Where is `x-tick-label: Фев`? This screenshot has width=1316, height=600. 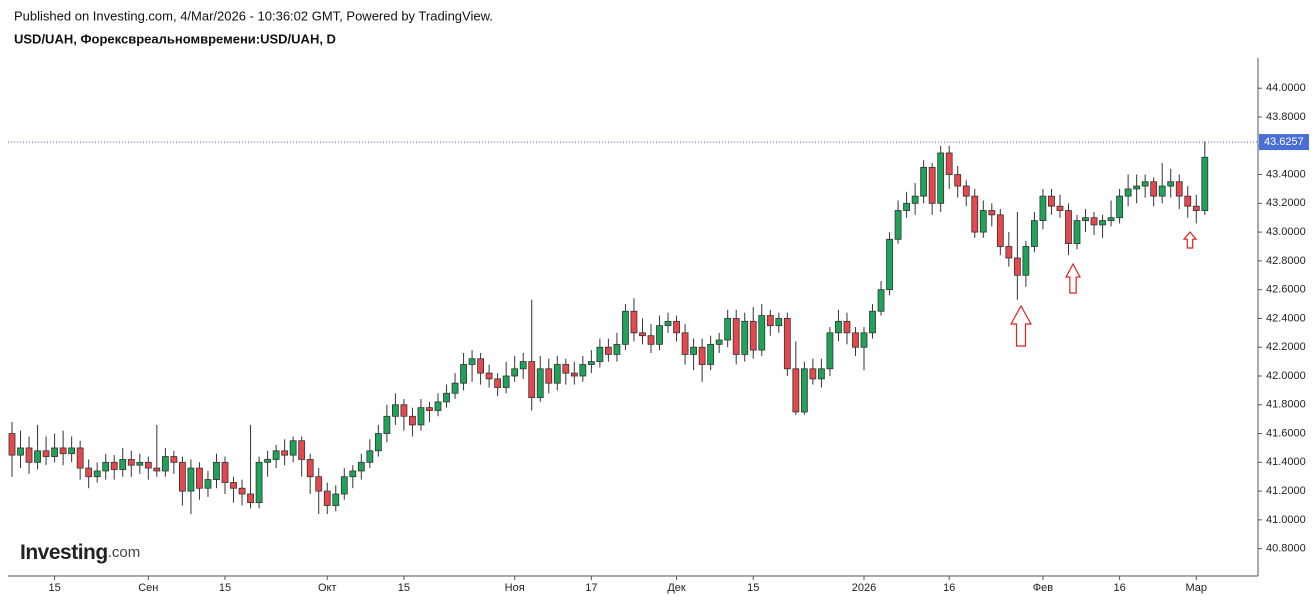
x-tick-label: Фев is located at coordinates (1043, 588).